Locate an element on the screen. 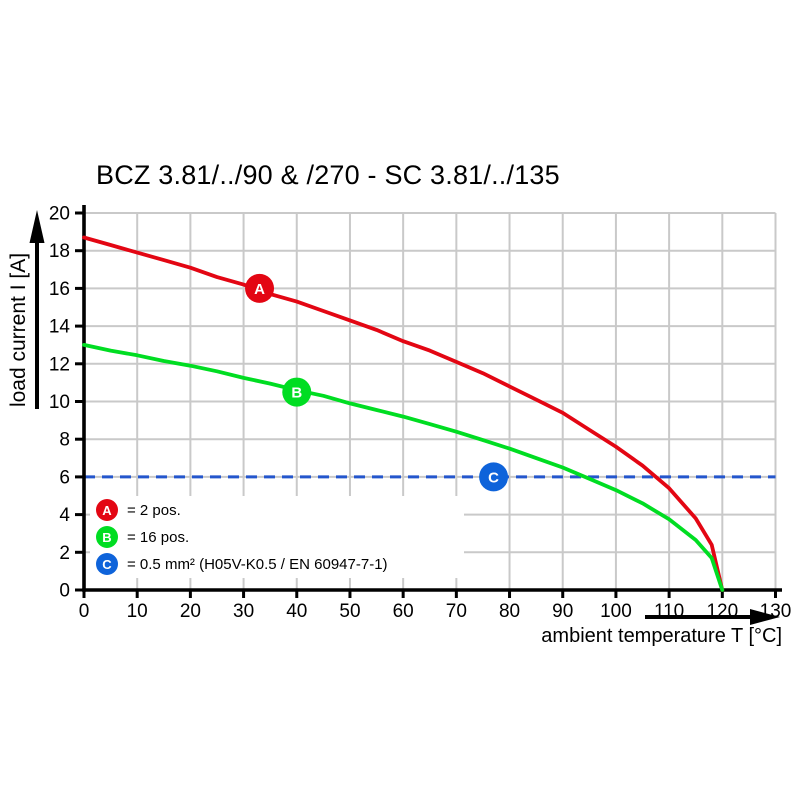 Image resolution: width=800 pixels, height=800 pixels. x-tick-label: 50 is located at coordinates (349, 611).